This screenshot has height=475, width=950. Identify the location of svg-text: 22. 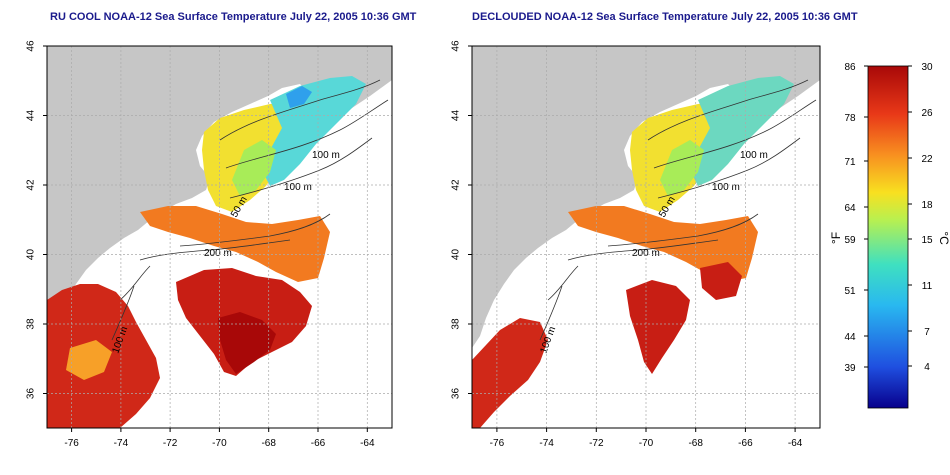
(927, 159).